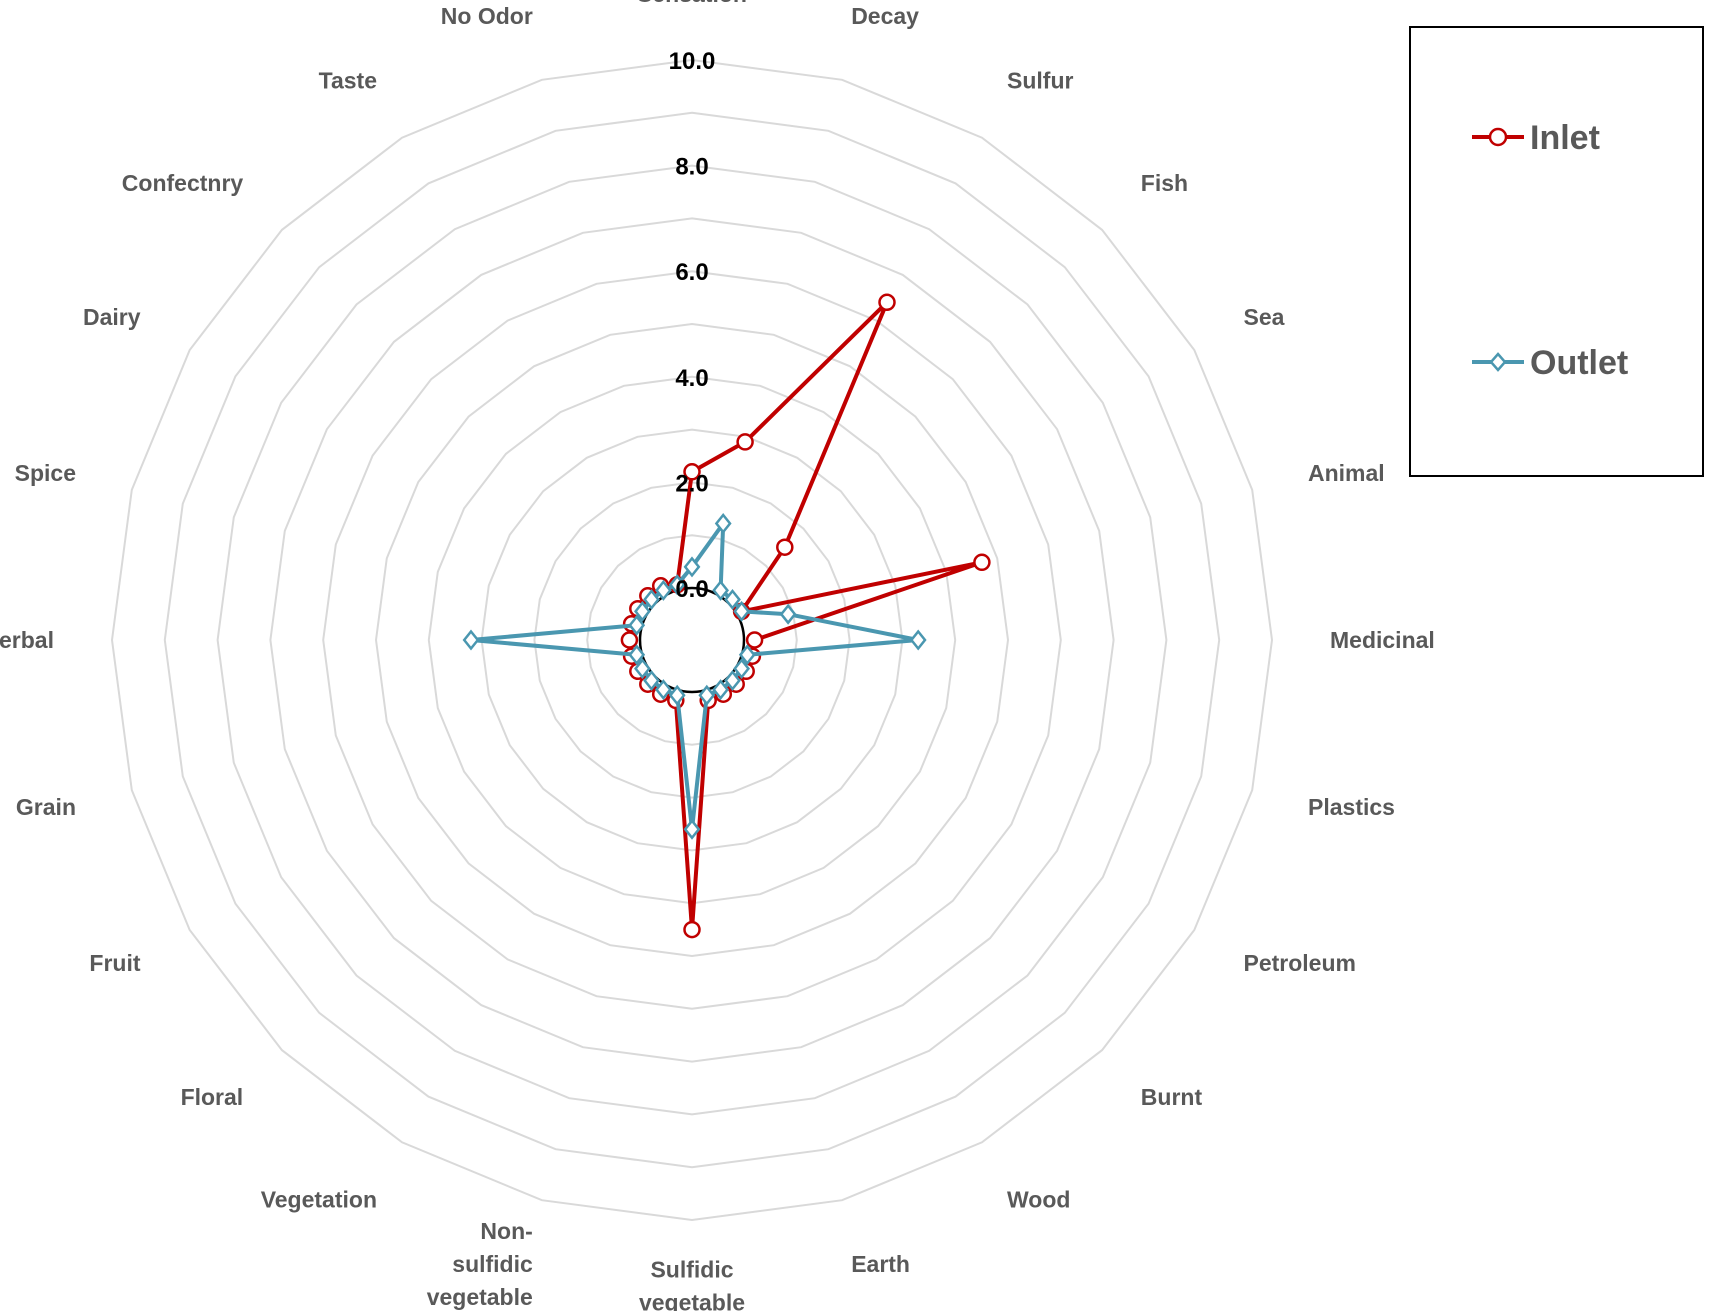 The image size is (1709, 1311). I want to click on legend: Inlet Outlet, so click(1556, 251).